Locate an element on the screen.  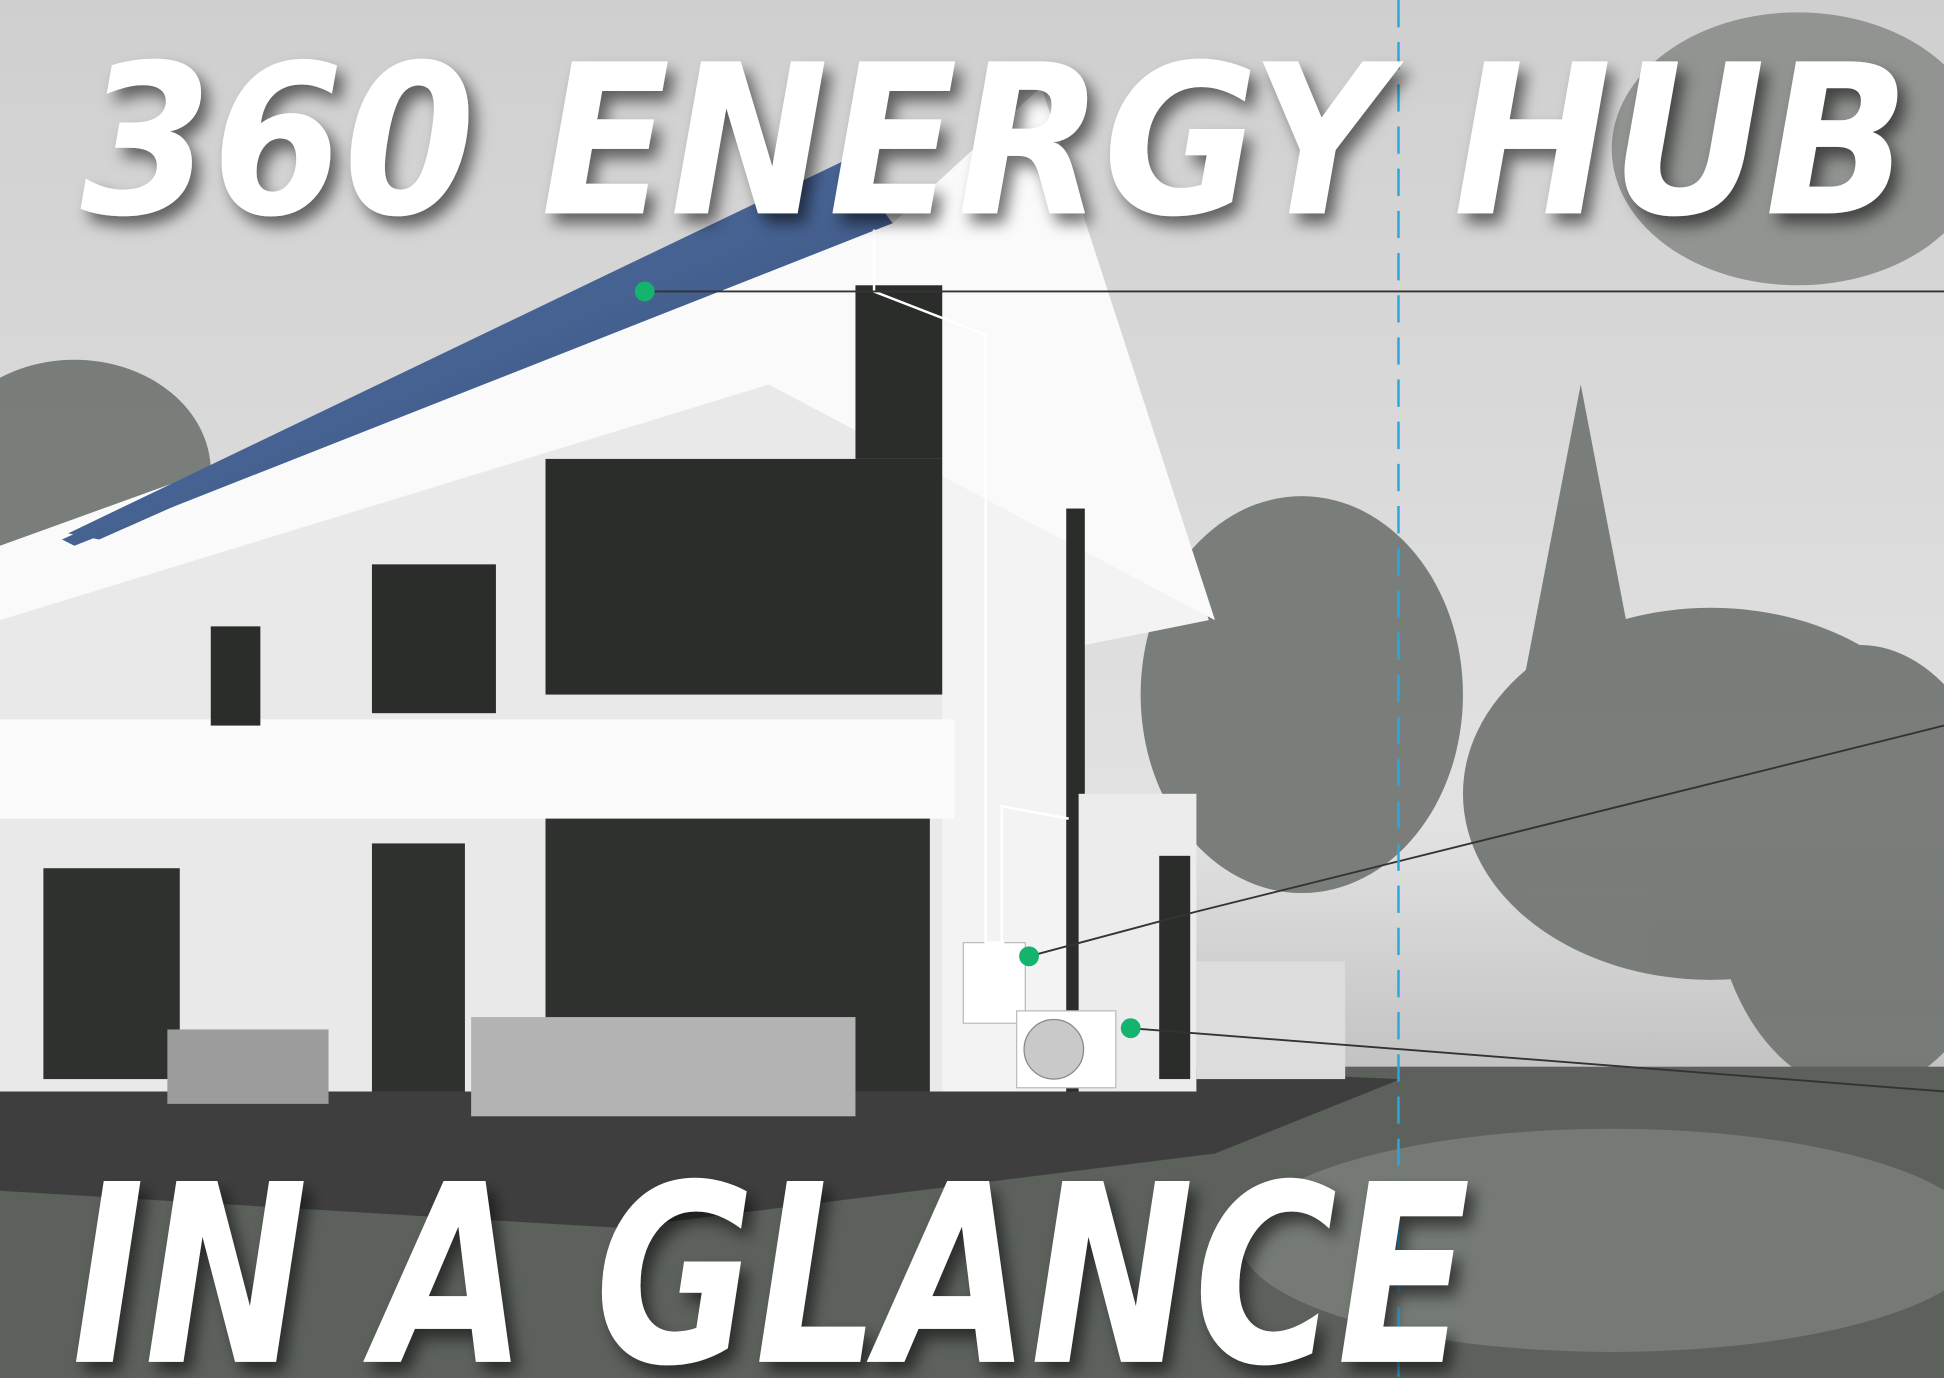
heat-pump-fan is located at coordinates (1054, 1049).